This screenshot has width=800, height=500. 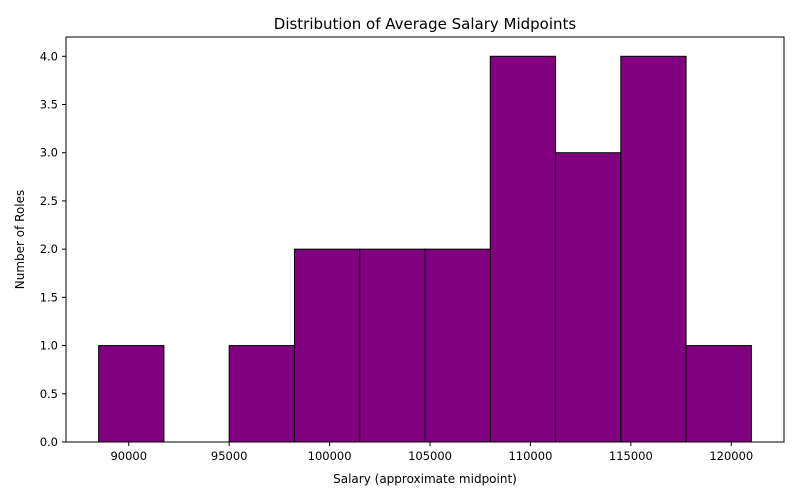 What do you see at coordinates (49, 153) in the screenshot?
I see `y-tick-label: 3.0` at bounding box center [49, 153].